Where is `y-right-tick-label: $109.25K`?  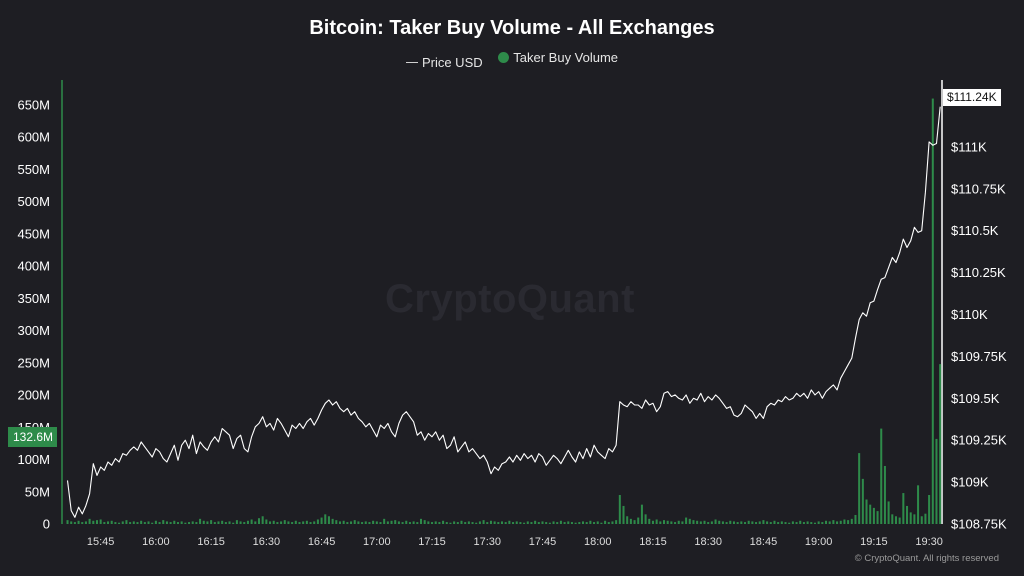
y-right-tick-label: $109.25K is located at coordinates (979, 440).